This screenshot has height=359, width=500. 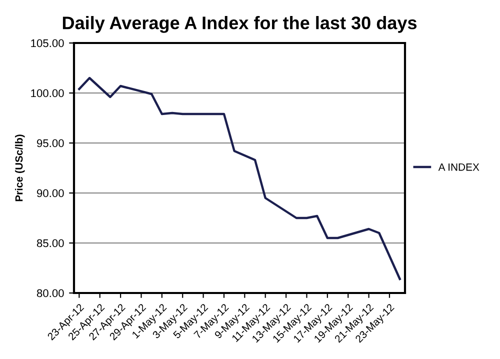 What do you see at coordinates (50, 143) in the screenshot?
I see `y-tick-label: 95.00` at bounding box center [50, 143].